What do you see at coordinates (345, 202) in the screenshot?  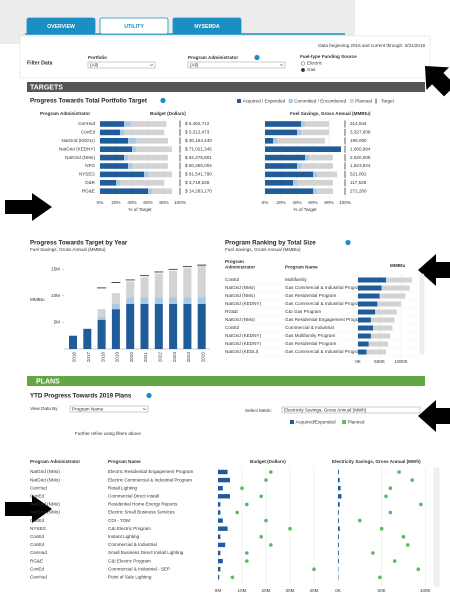 I see `x-tick-label: 100%` at bounding box center [345, 202].